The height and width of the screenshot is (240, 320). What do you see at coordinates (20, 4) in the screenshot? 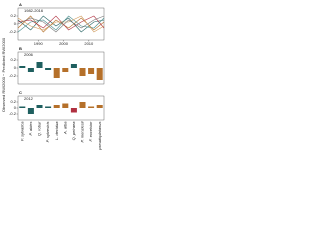
I see `panel-label: A` at bounding box center [20, 4].